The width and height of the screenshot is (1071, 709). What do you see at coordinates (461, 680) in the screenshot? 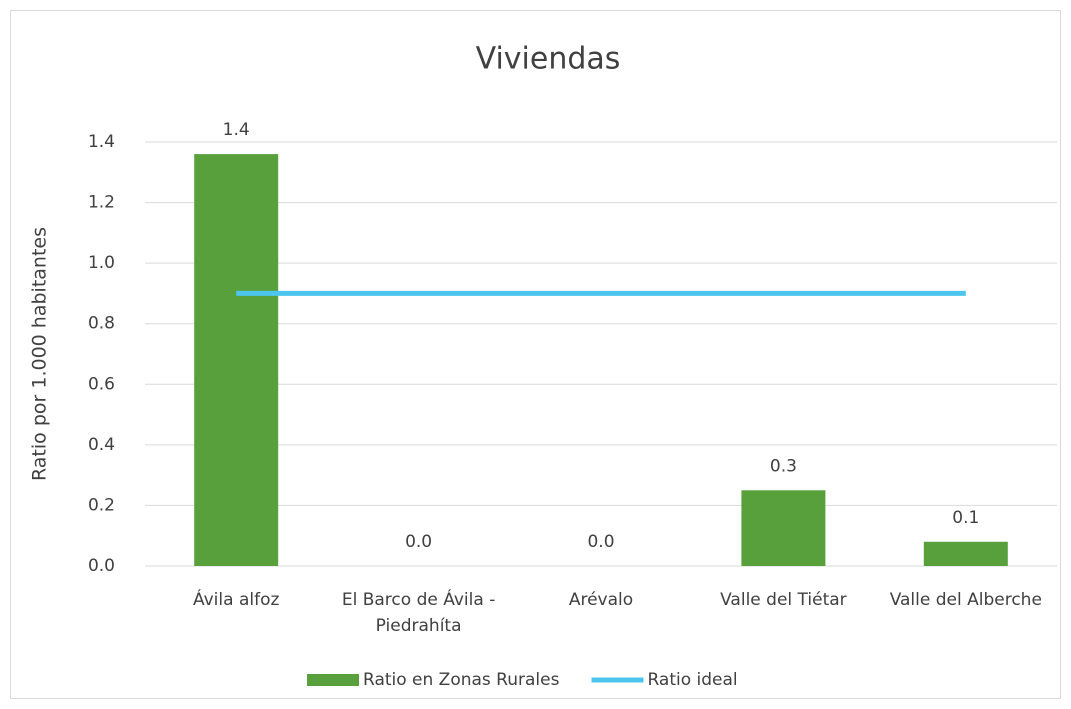
I see `legend-label: Ratio en Zonas Rurales` at bounding box center [461, 680].